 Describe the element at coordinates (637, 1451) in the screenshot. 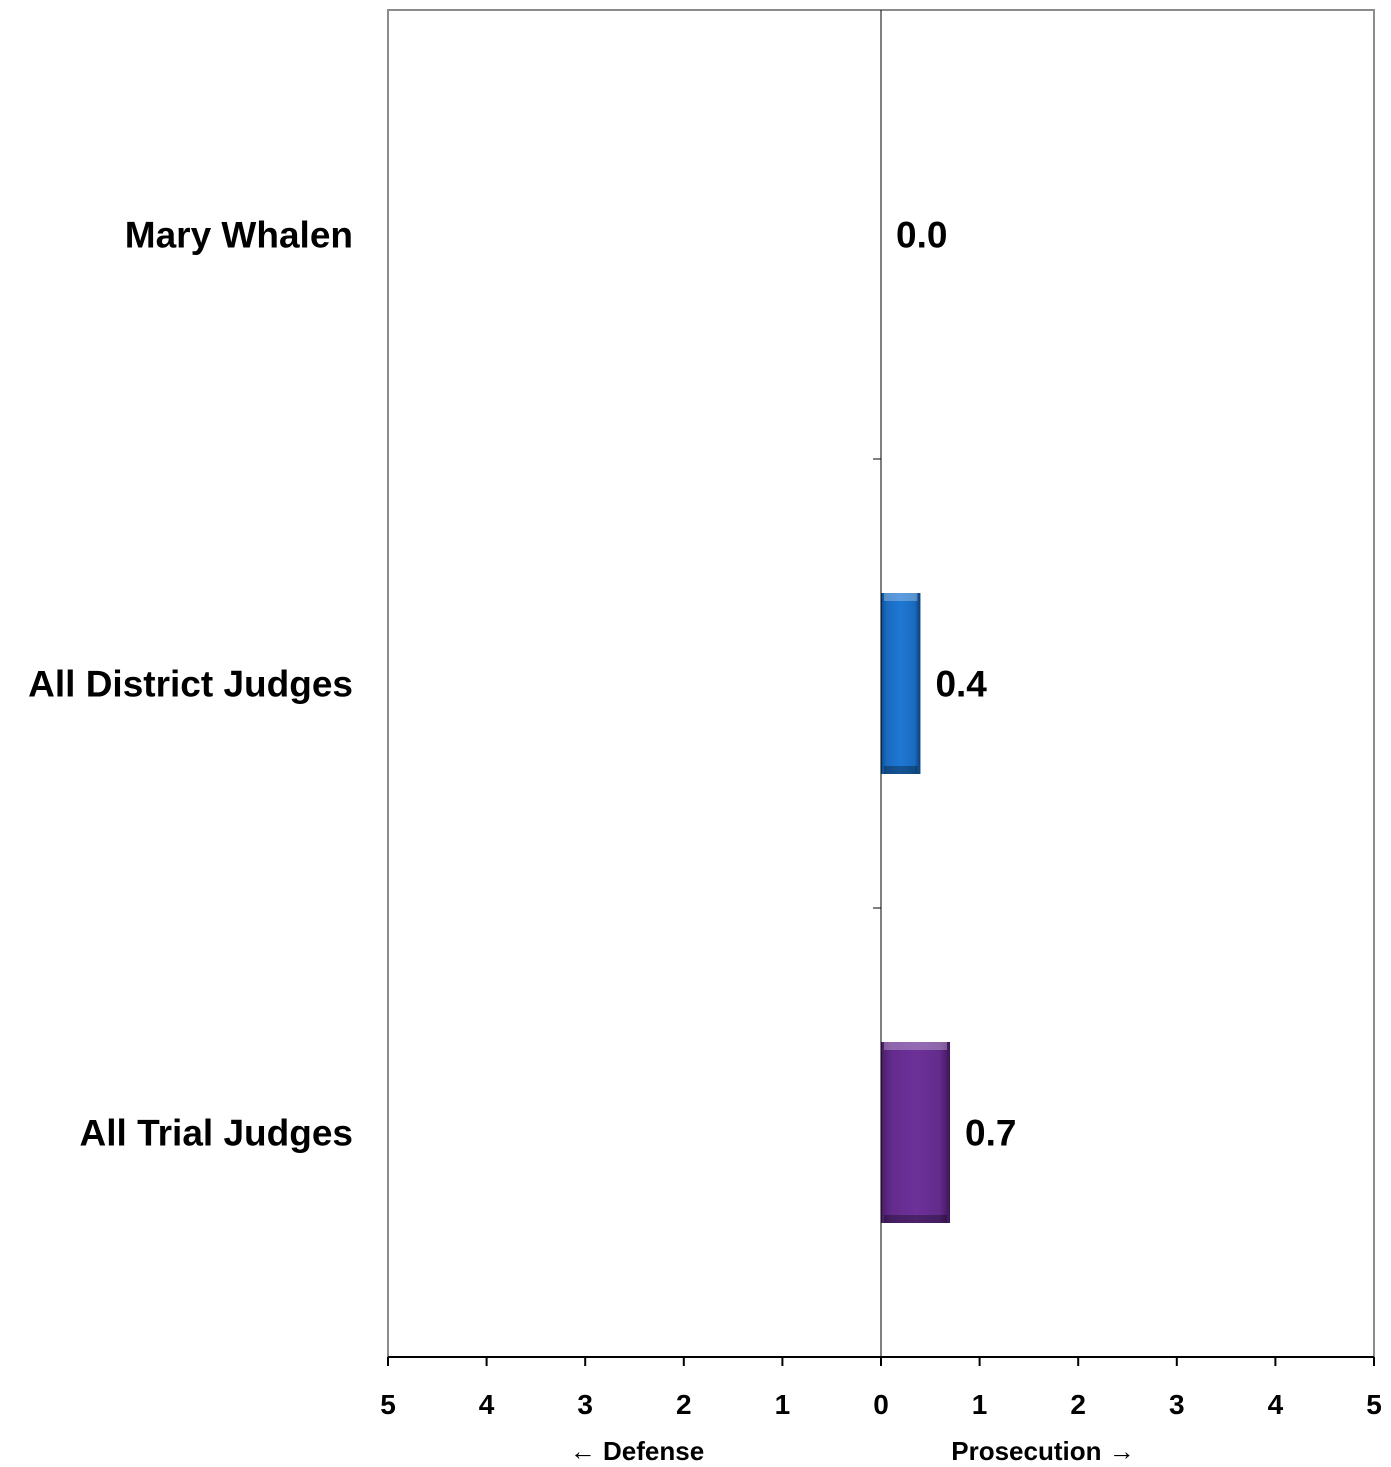

I see `defense-direction-label: ← Defense` at that location.